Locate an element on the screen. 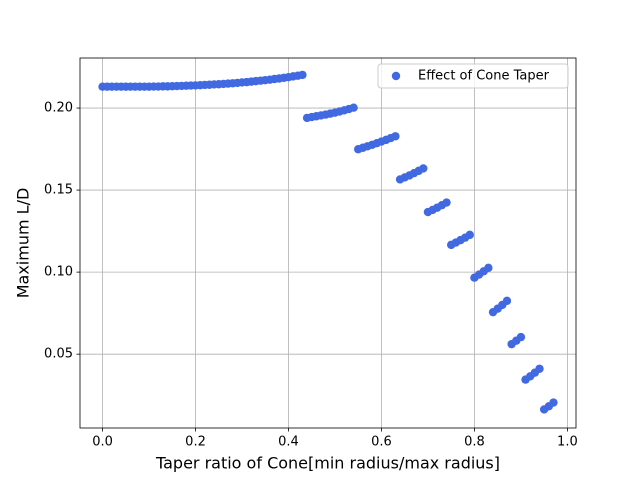  y-tick-label: 0.20 is located at coordinates (58, 108).